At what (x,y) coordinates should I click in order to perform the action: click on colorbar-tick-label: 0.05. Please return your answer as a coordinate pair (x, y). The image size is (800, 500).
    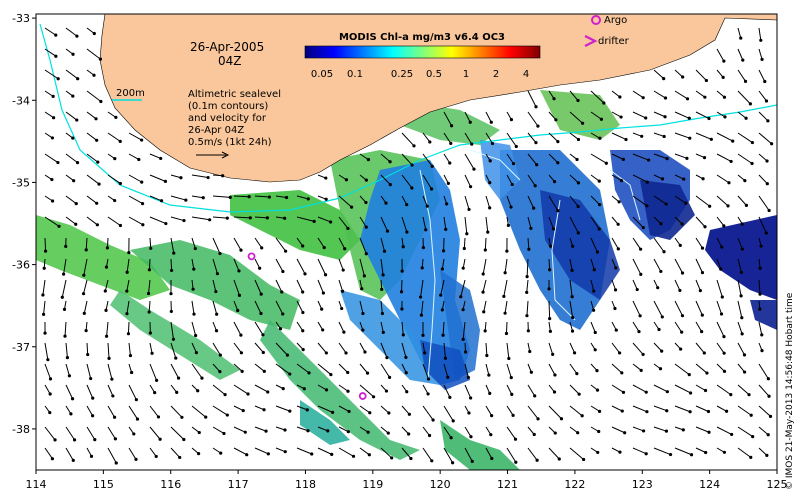
    Looking at the image, I should click on (322, 74).